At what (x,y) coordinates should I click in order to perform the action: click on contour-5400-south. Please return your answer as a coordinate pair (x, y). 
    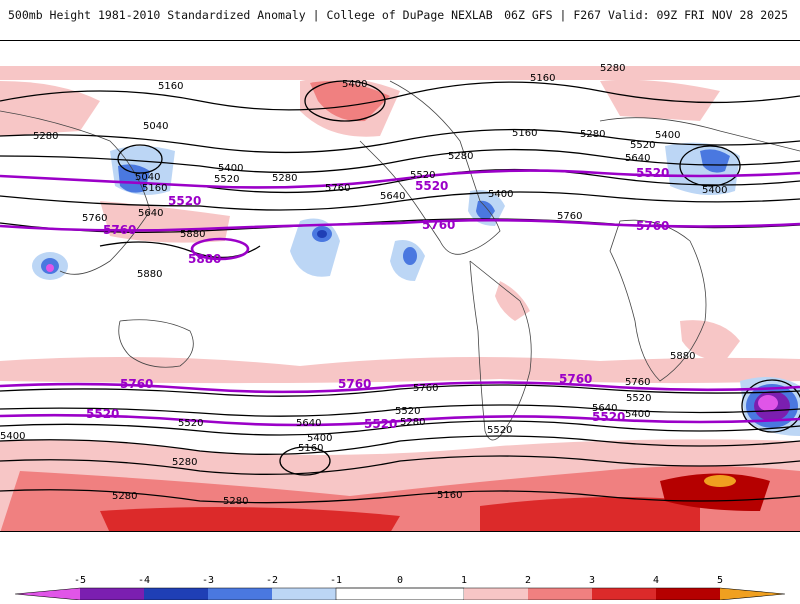
    Looking at the image, I should click on (400, 445).